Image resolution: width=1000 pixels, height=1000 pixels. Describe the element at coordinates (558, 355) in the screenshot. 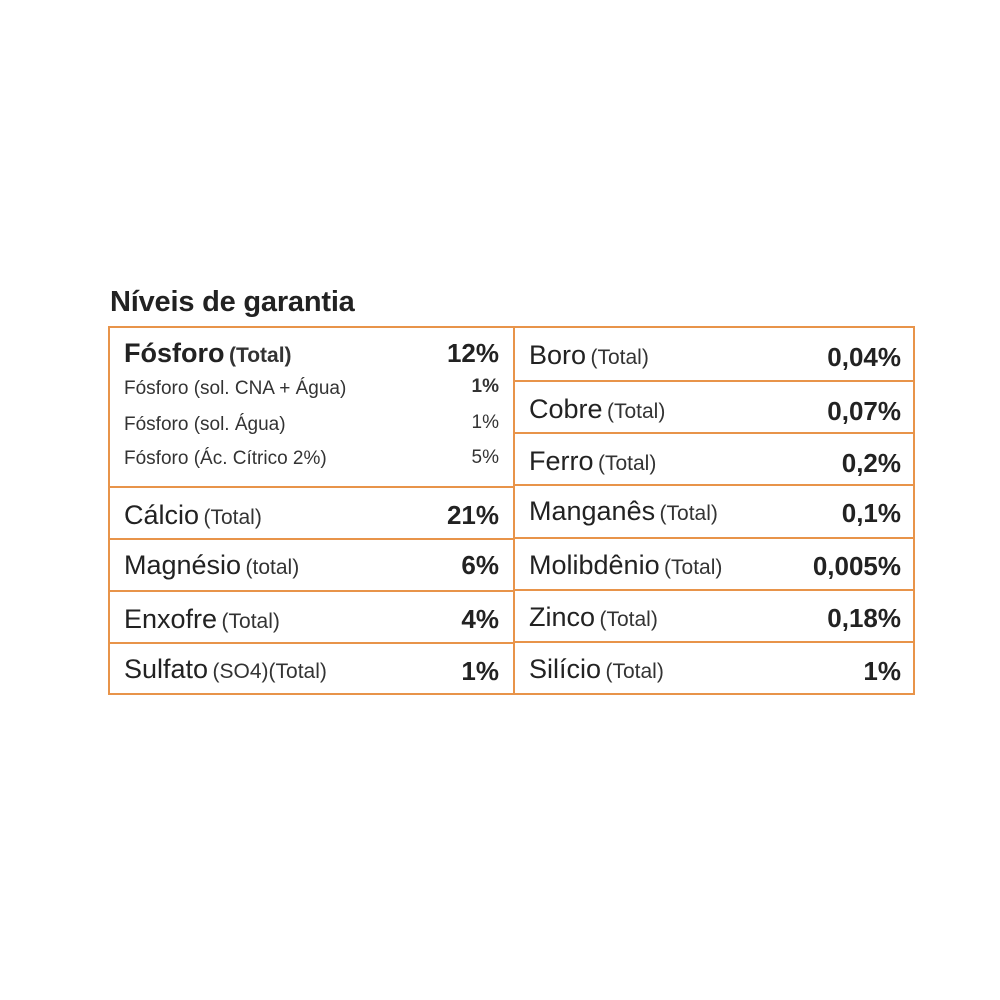

I see `nutrient-name: Boro` at that location.